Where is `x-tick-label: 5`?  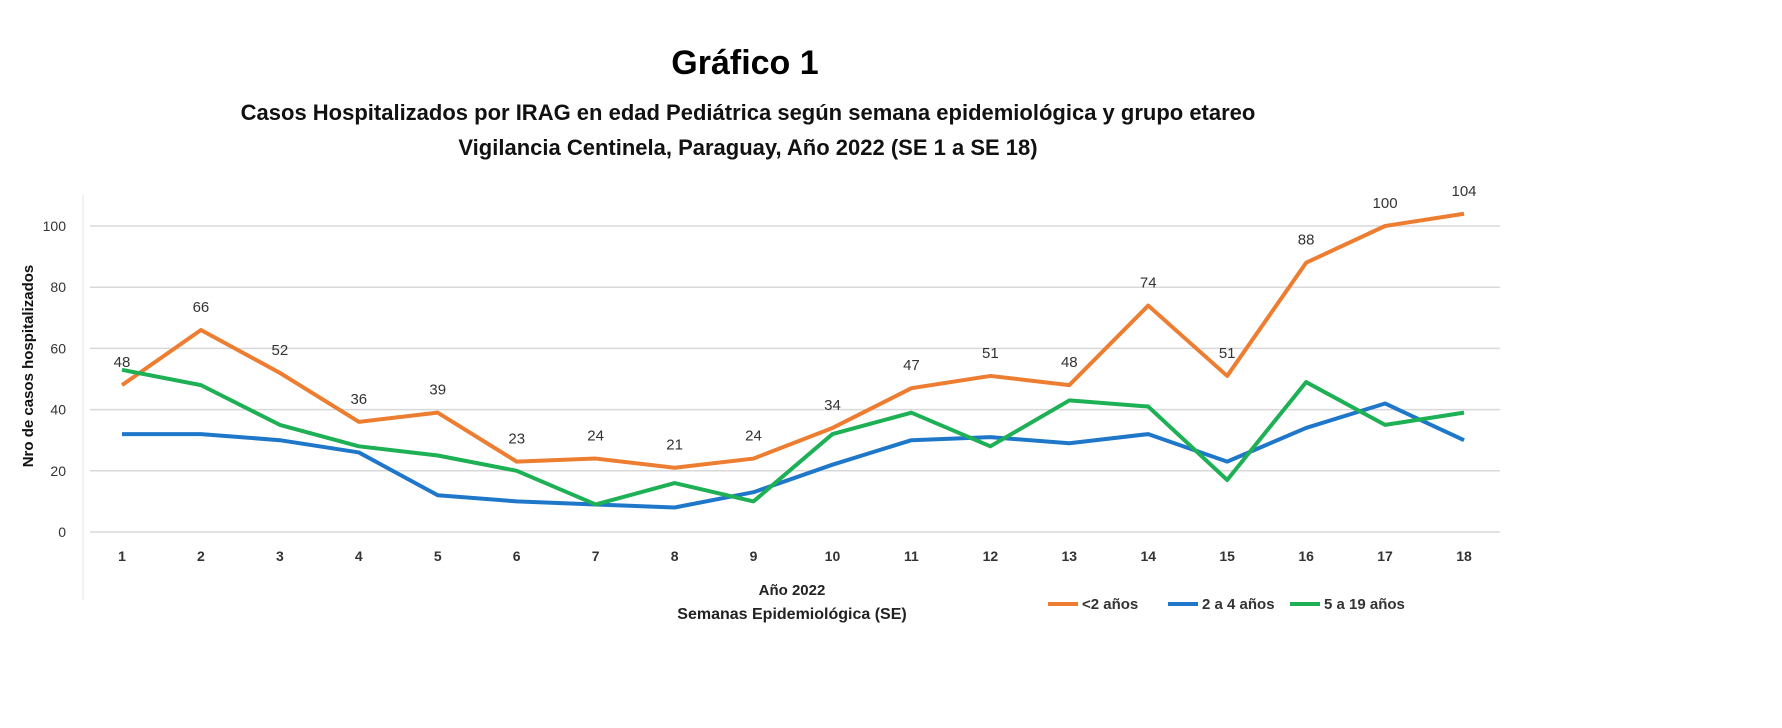 x-tick-label: 5 is located at coordinates (438, 556).